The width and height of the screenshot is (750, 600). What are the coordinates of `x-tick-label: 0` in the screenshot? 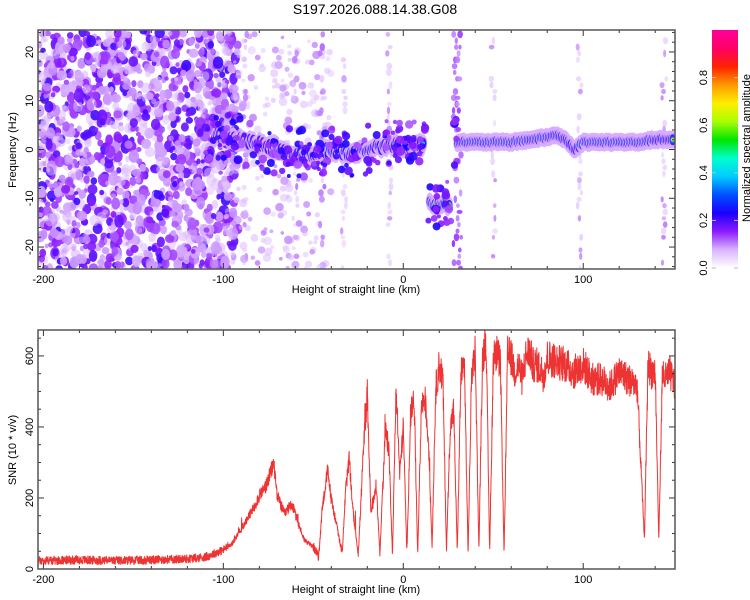 It's located at (403, 580).